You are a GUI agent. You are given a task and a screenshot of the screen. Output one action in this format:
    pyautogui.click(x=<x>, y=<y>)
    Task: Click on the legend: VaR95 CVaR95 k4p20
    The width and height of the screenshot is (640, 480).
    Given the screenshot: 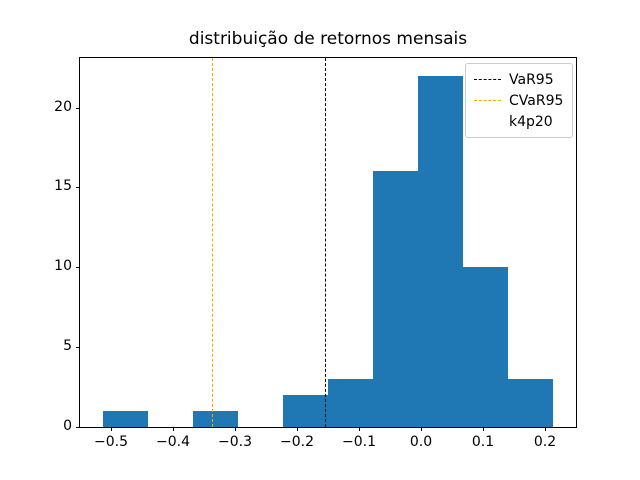 What is the action you would take?
    pyautogui.click(x=519, y=100)
    